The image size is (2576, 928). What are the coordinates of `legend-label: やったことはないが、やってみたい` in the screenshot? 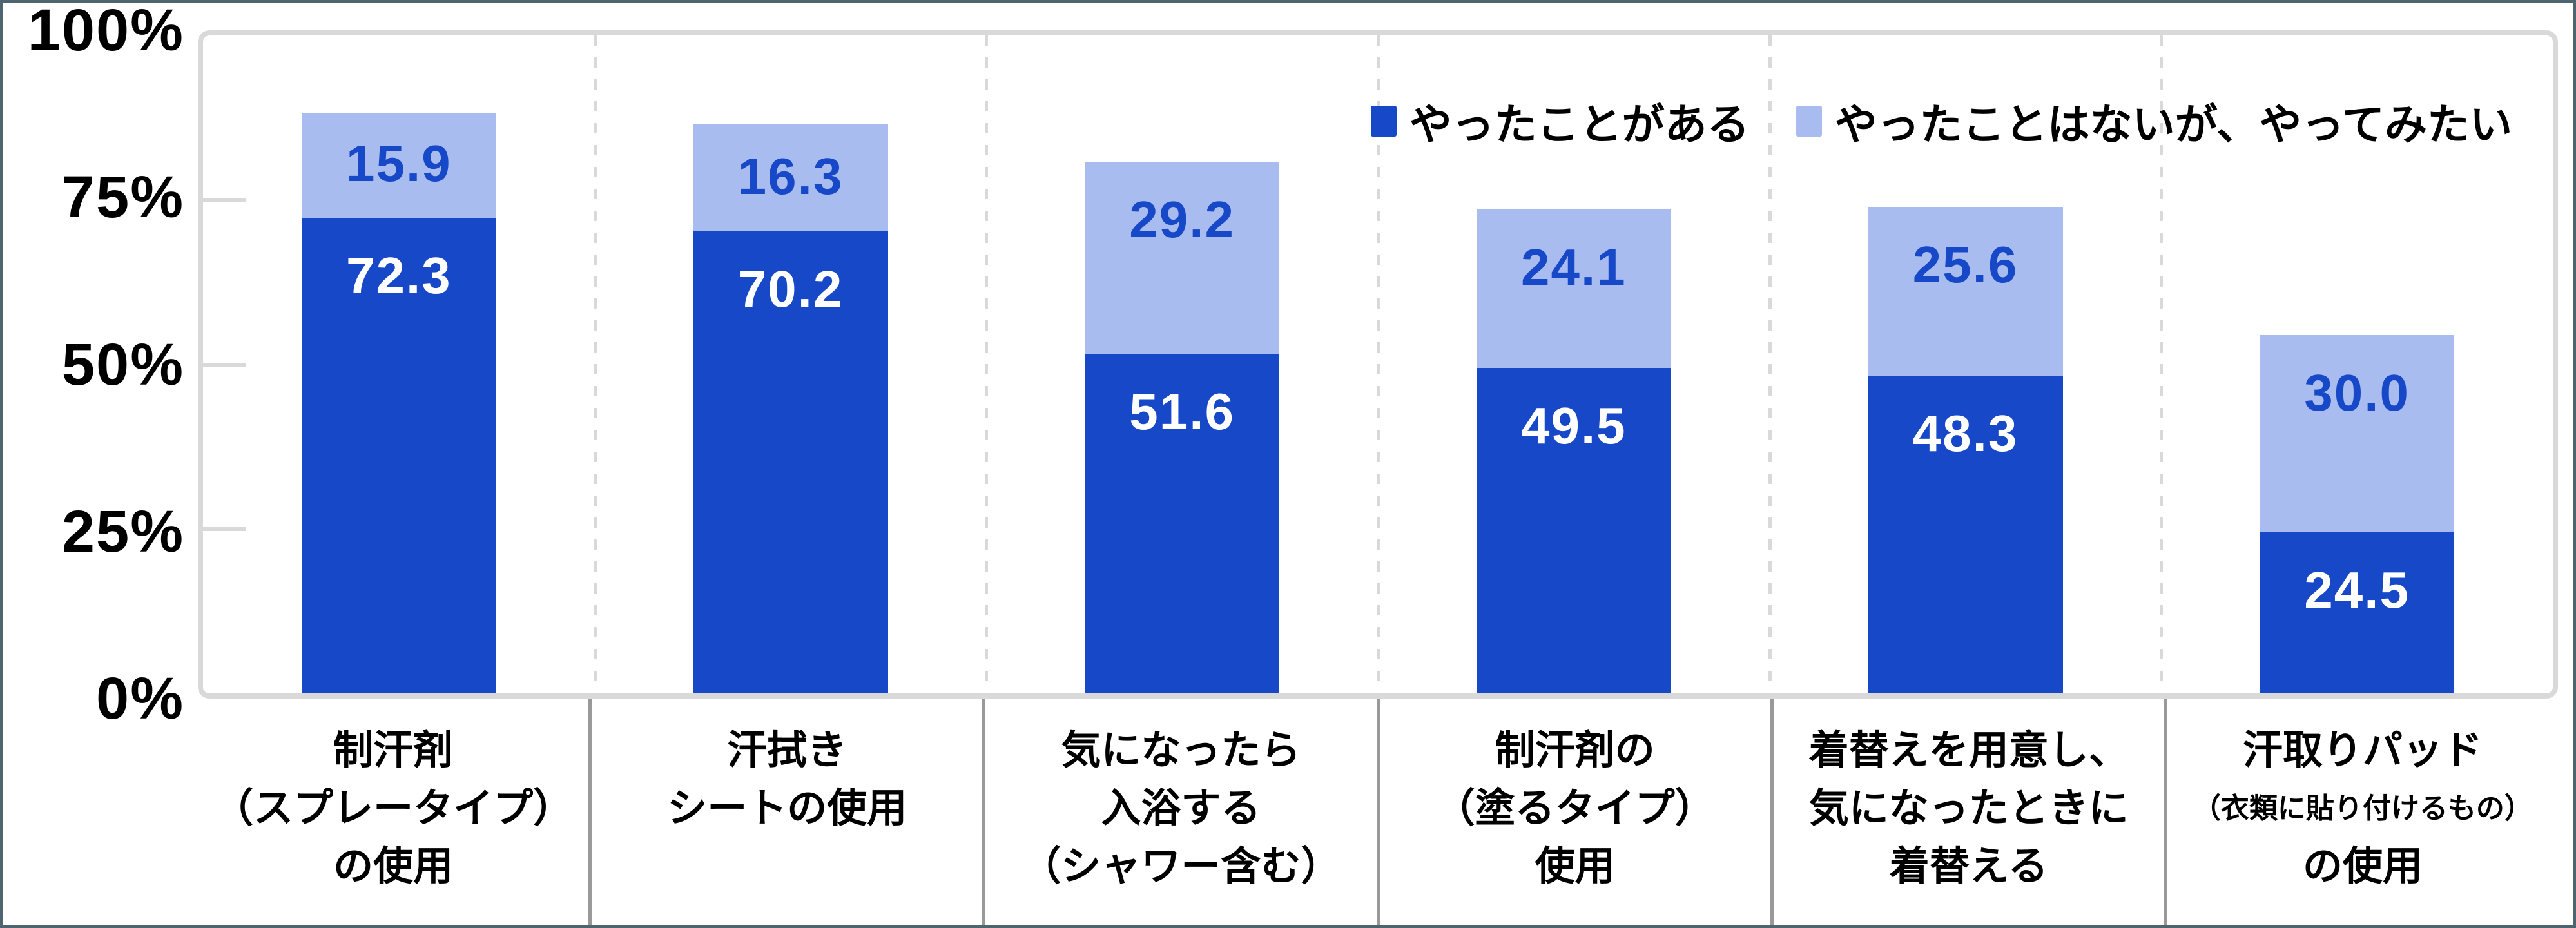 It's located at (2173, 124).